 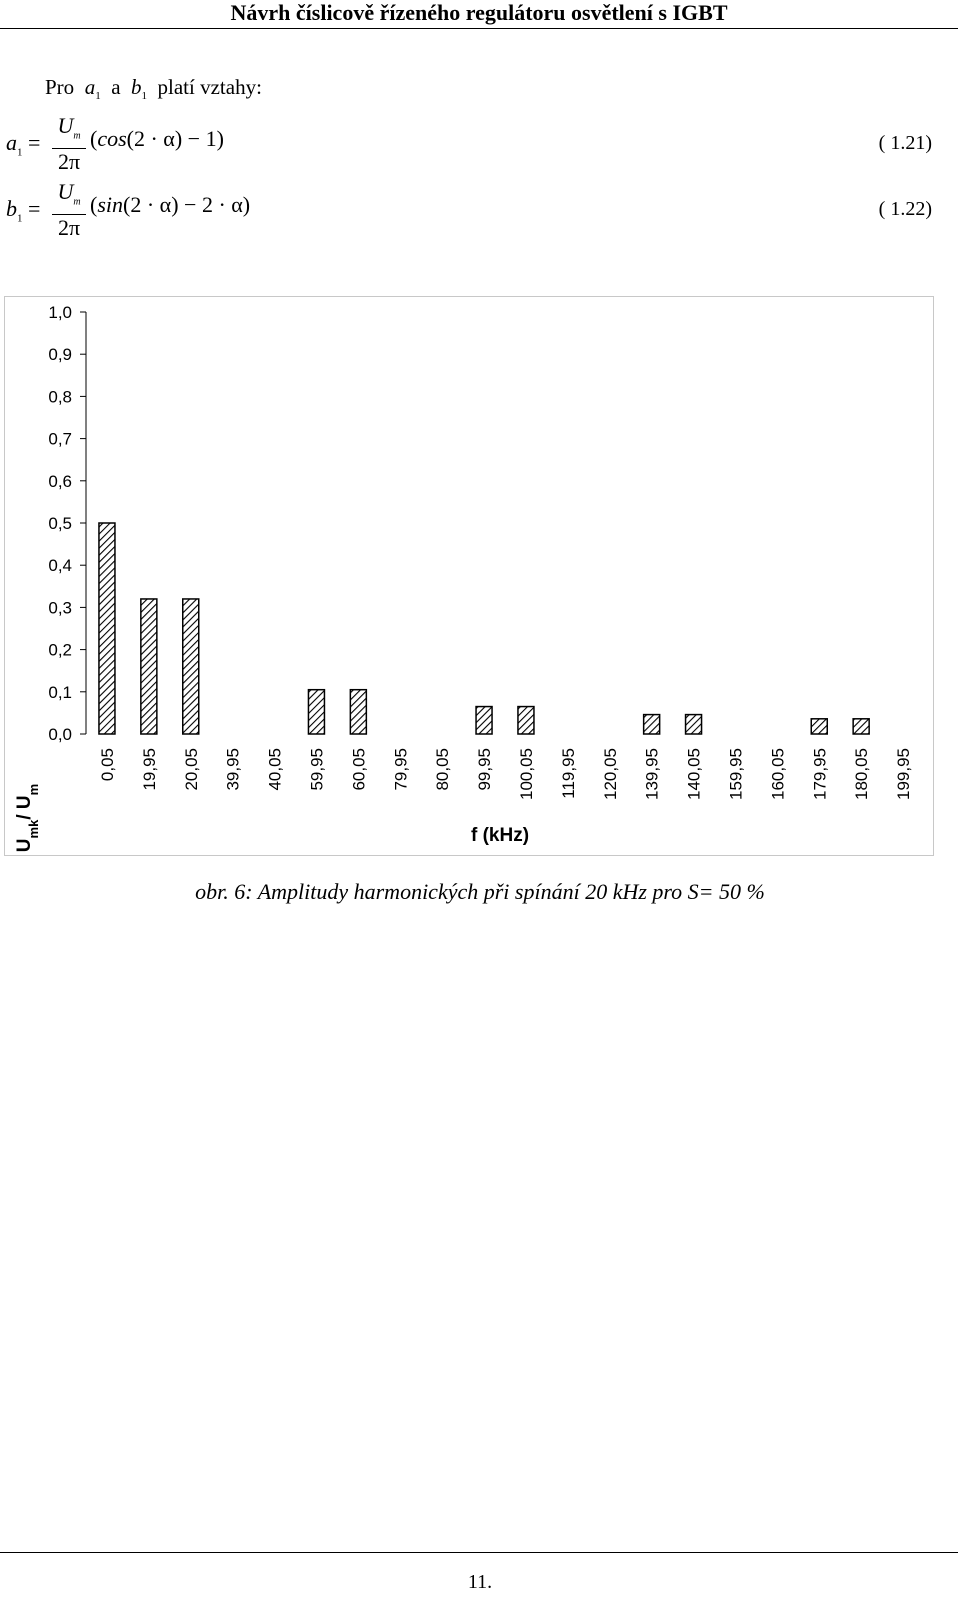 What do you see at coordinates (23, 210) in the screenshot?
I see `eq-lhs: b1 =` at bounding box center [23, 210].